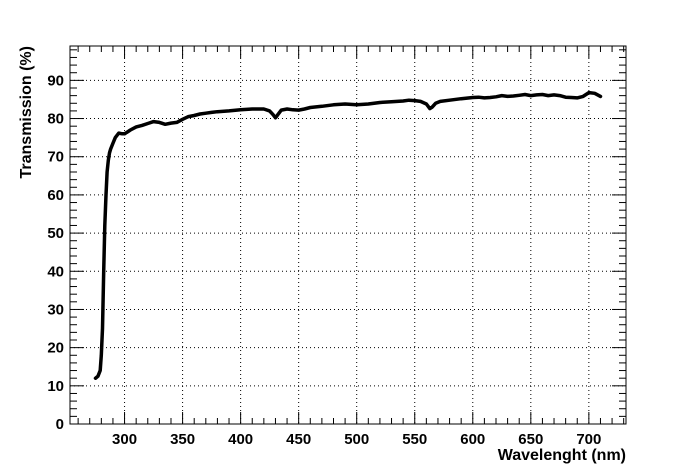 This screenshot has height=472, width=696. I want to click on y-axis-title: Transmission (%), so click(26, 112).